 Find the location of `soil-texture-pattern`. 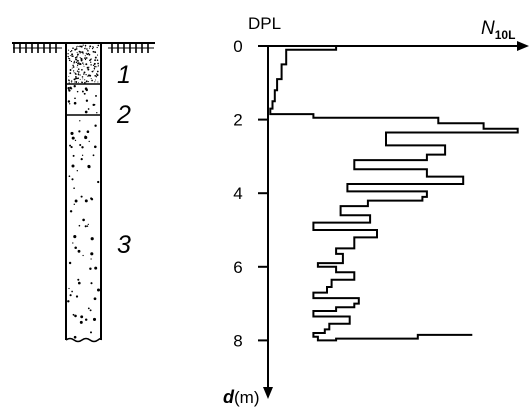

soil-texture-pattern is located at coordinates (84, 191).